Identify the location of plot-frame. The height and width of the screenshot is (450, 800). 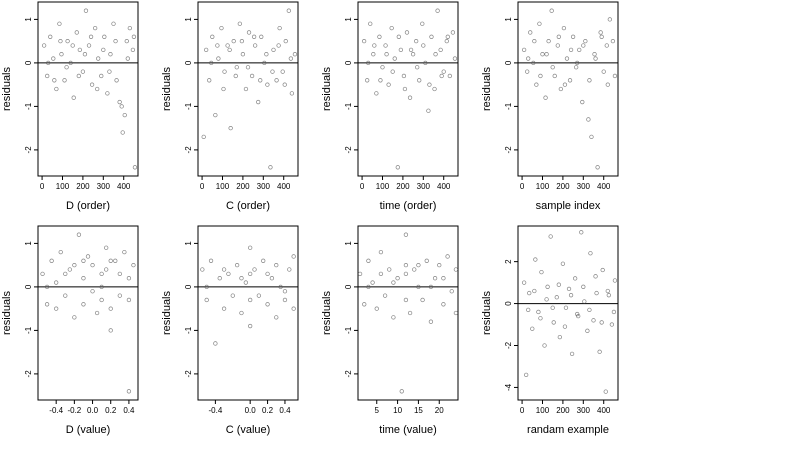
(568, 313).